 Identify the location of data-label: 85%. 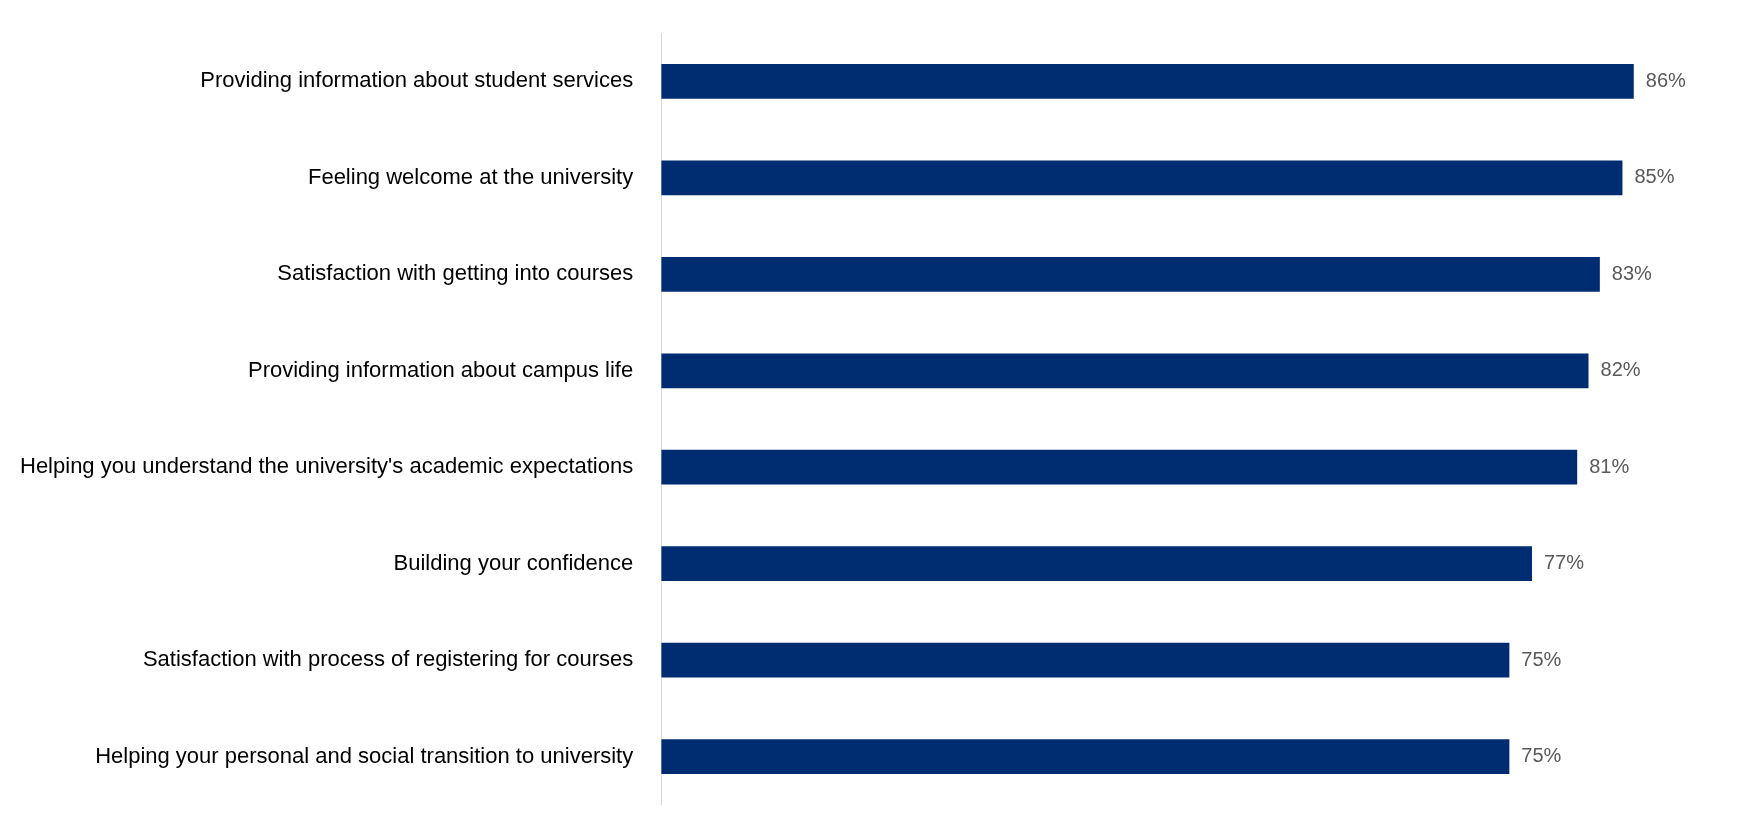
(1654, 176).